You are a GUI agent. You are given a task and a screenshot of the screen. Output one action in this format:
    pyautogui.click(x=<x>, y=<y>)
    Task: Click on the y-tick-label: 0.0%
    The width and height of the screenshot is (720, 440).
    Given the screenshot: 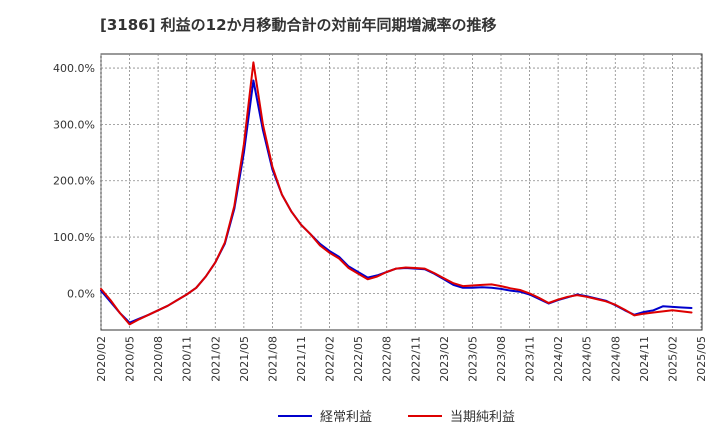 What is the action you would take?
    pyautogui.click(x=81, y=293)
    